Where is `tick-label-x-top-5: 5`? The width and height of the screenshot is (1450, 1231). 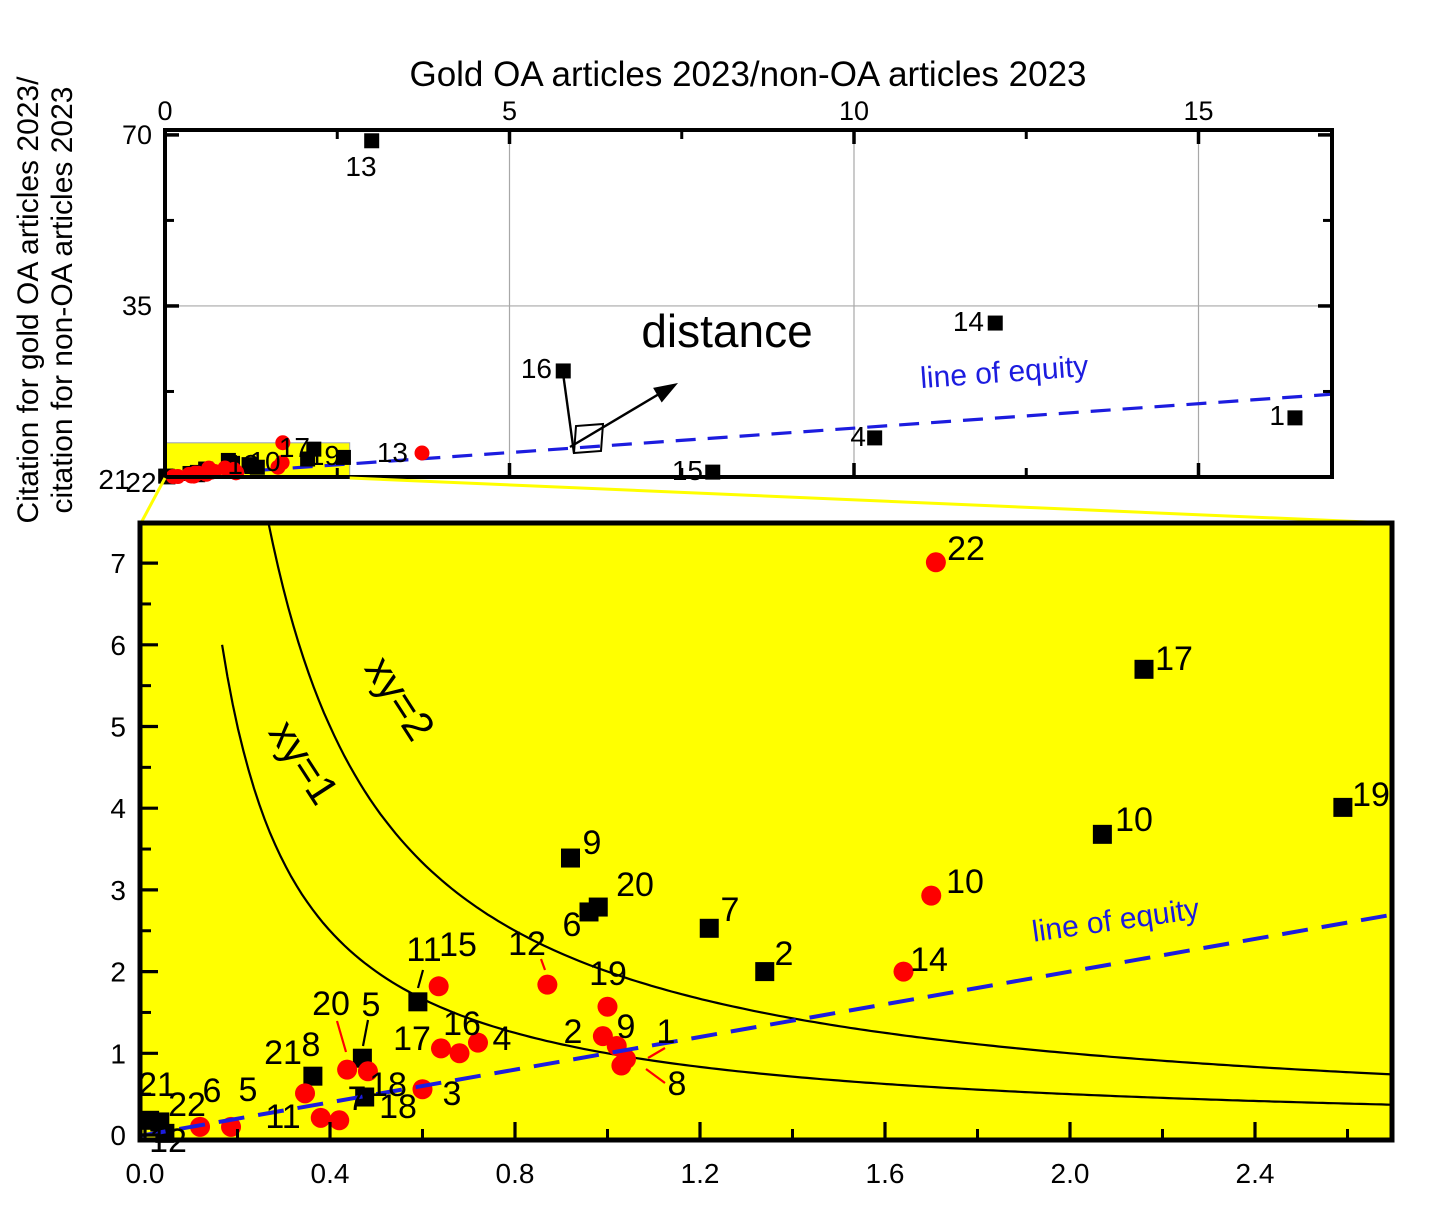
tick-label-x-top-5: 5 is located at coordinates (509, 111).